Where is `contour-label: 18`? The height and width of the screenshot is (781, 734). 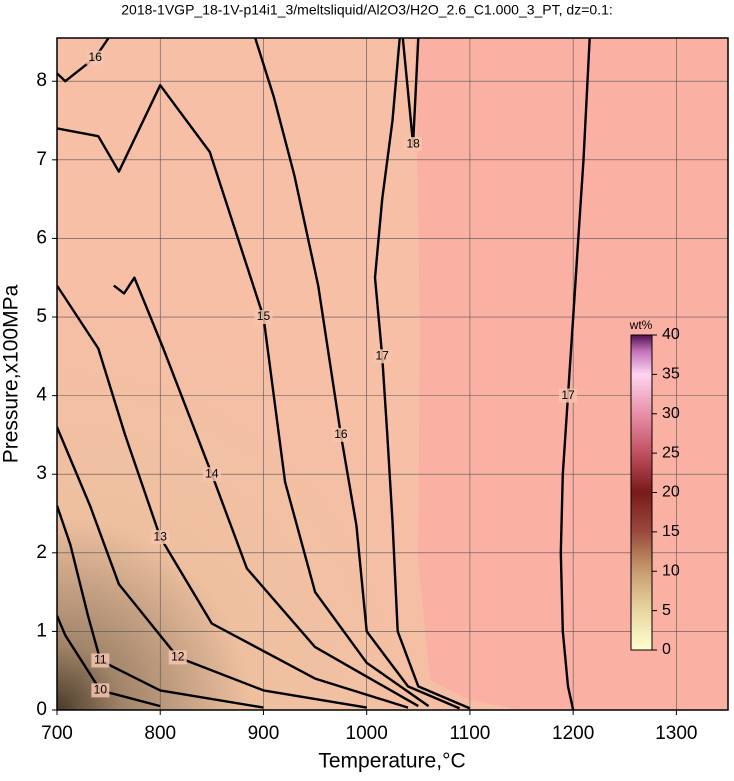
contour-label: 18 is located at coordinates (413, 143).